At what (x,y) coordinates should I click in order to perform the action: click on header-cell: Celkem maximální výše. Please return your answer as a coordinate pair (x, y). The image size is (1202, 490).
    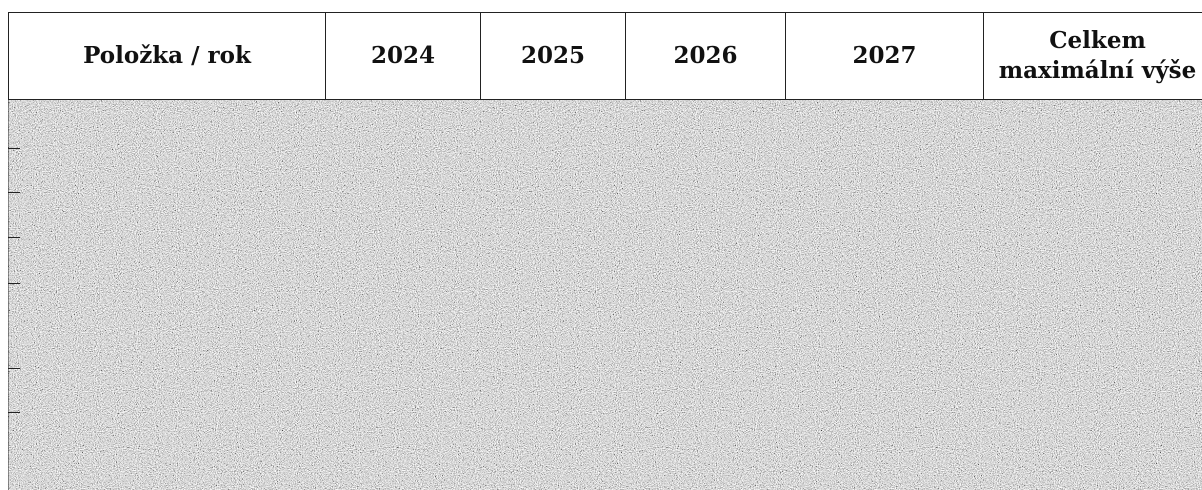
    Looking at the image, I should click on (1092, 56).